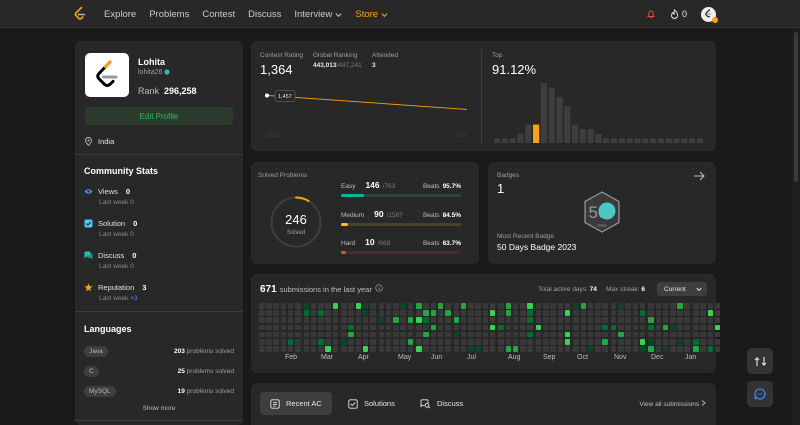  Describe the element at coordinates (159, 408) in the screenshot. I see `show-more-link: Show more` at that location.